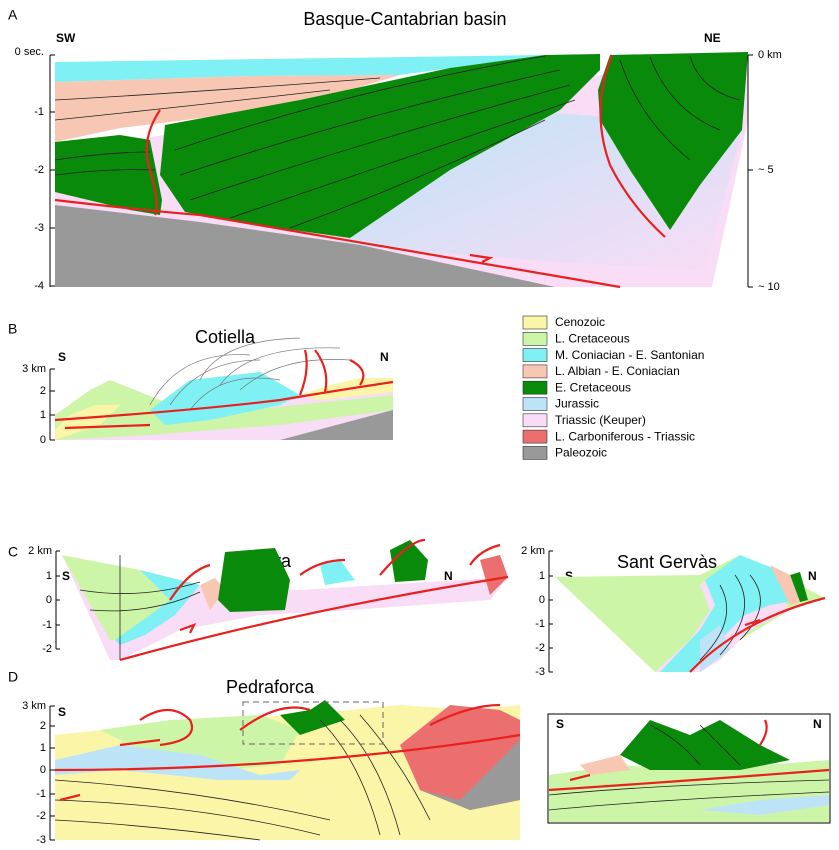 The image size is (839, 850). I want to click on side-label: NE, so click(712, 38).